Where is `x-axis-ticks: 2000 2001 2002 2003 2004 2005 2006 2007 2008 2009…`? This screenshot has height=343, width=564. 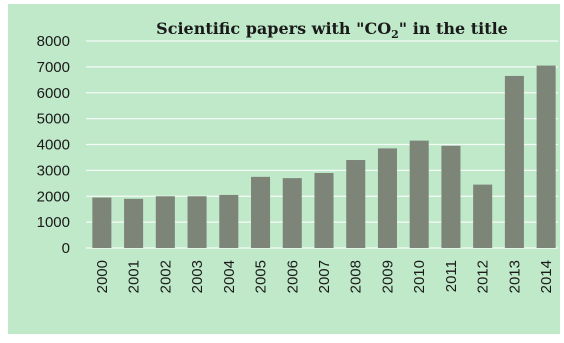
x-axis-ticks: 2000 2001 2002 2003 2004 2005 2006 2007 2008 2009… is located at coordinates (324, 276).